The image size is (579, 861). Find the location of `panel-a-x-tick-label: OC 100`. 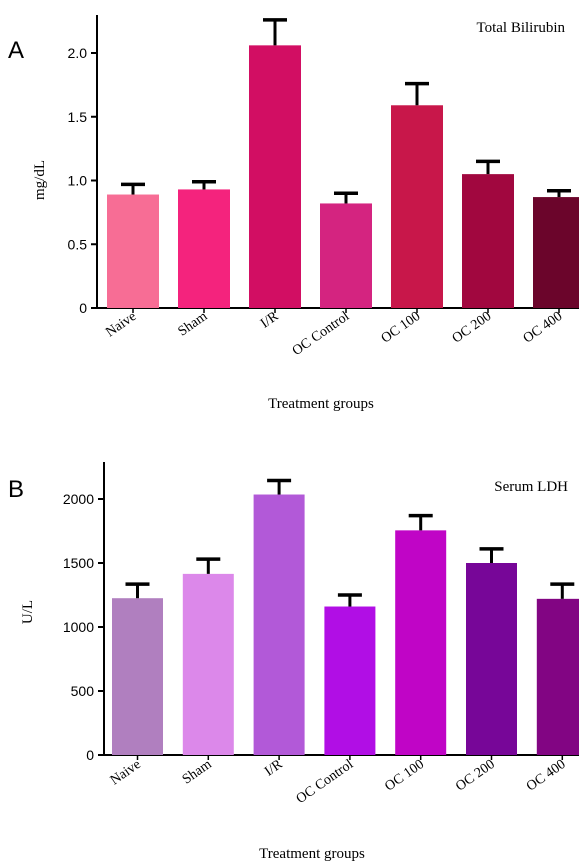

panel-a-x-tick-label: OC 100 is located at coordinates (401, 327).